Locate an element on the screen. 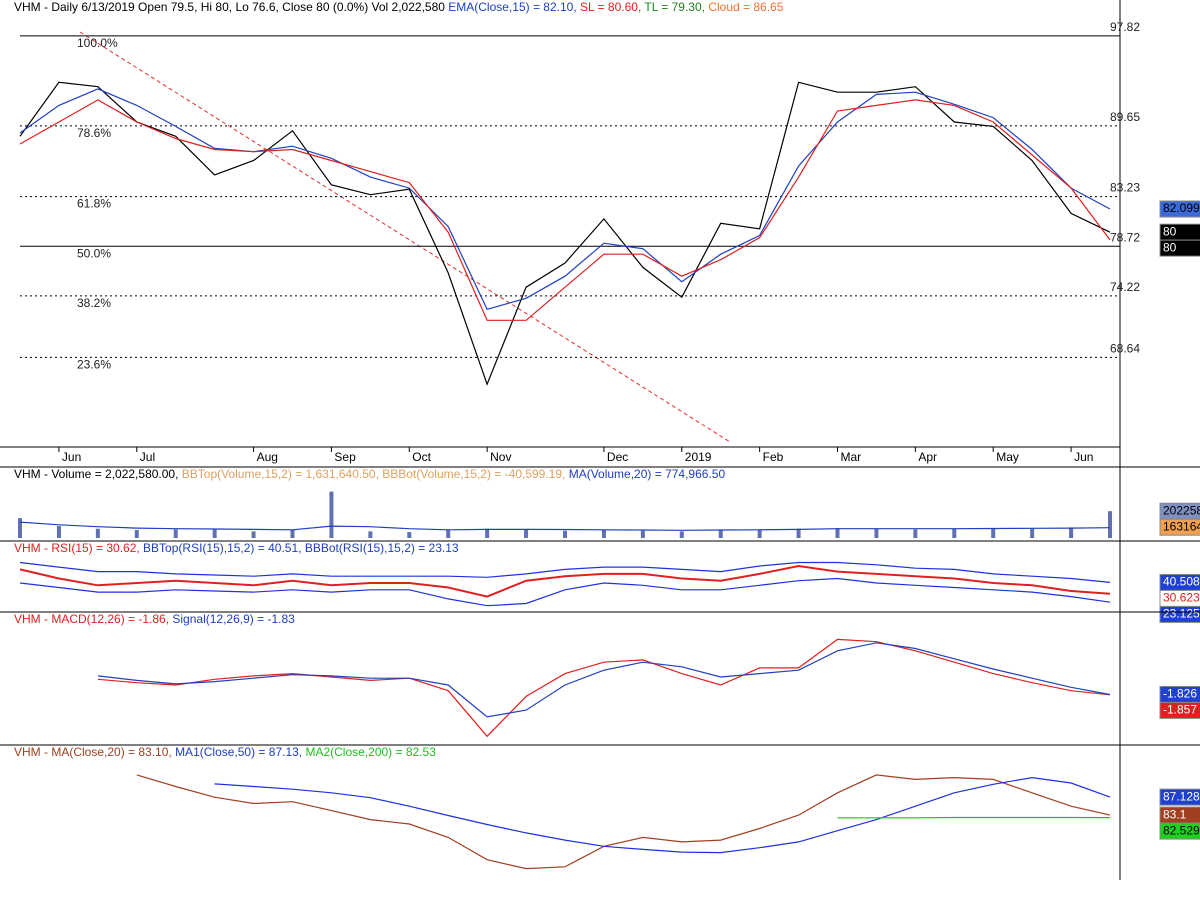 The height and width of the screenshot is (906, 1200). header-segment: VHM - MA(Close,20) = 83.10, is located at coordinates (94, 752).